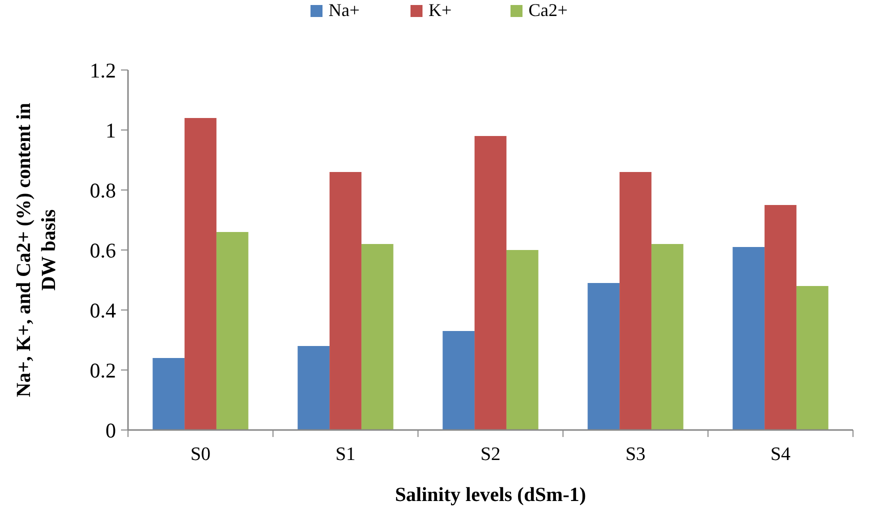 The height and width of the screenshot is (515, 871). I want to click on x-tick-label: S1, so click(345, 454).